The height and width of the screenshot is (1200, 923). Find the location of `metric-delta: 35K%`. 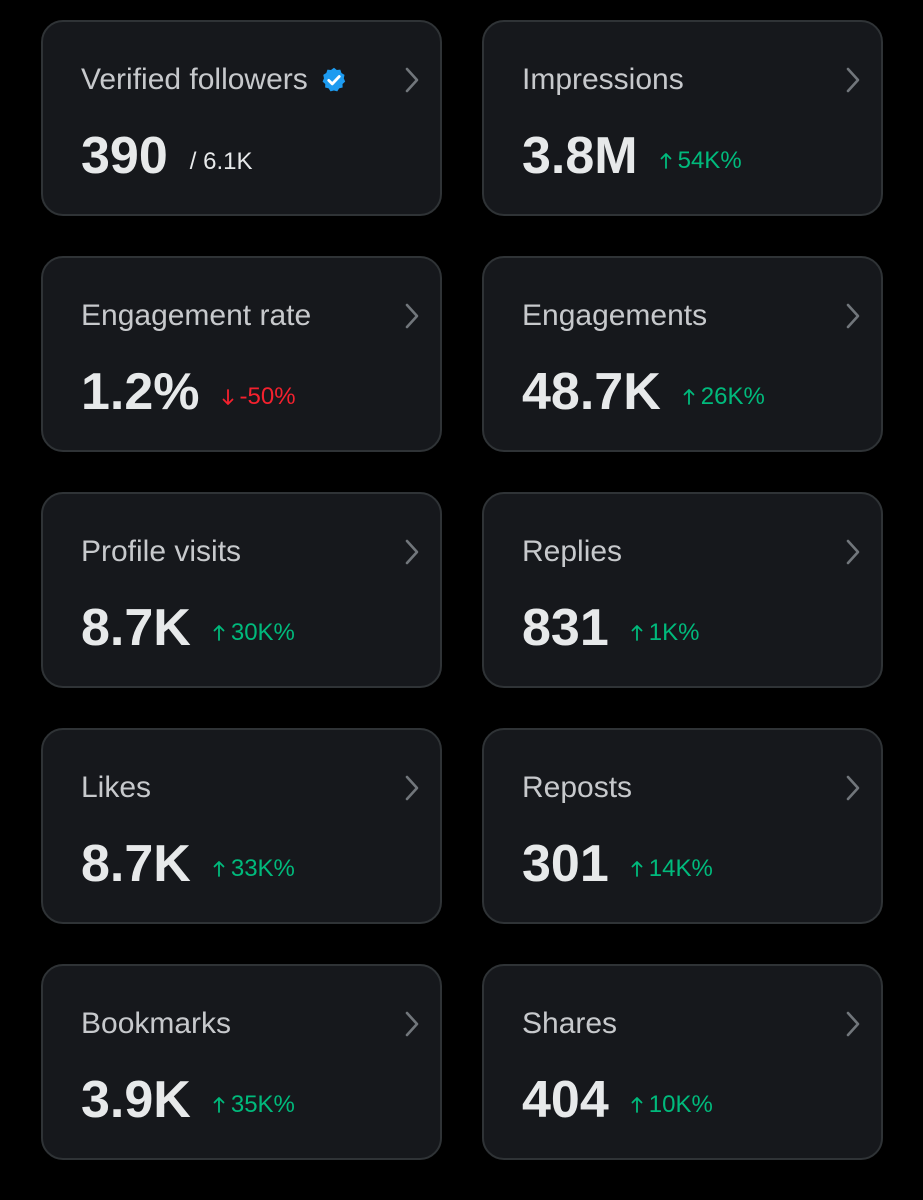

metric-delta: 35K% is located at coordinates (254, 1105).